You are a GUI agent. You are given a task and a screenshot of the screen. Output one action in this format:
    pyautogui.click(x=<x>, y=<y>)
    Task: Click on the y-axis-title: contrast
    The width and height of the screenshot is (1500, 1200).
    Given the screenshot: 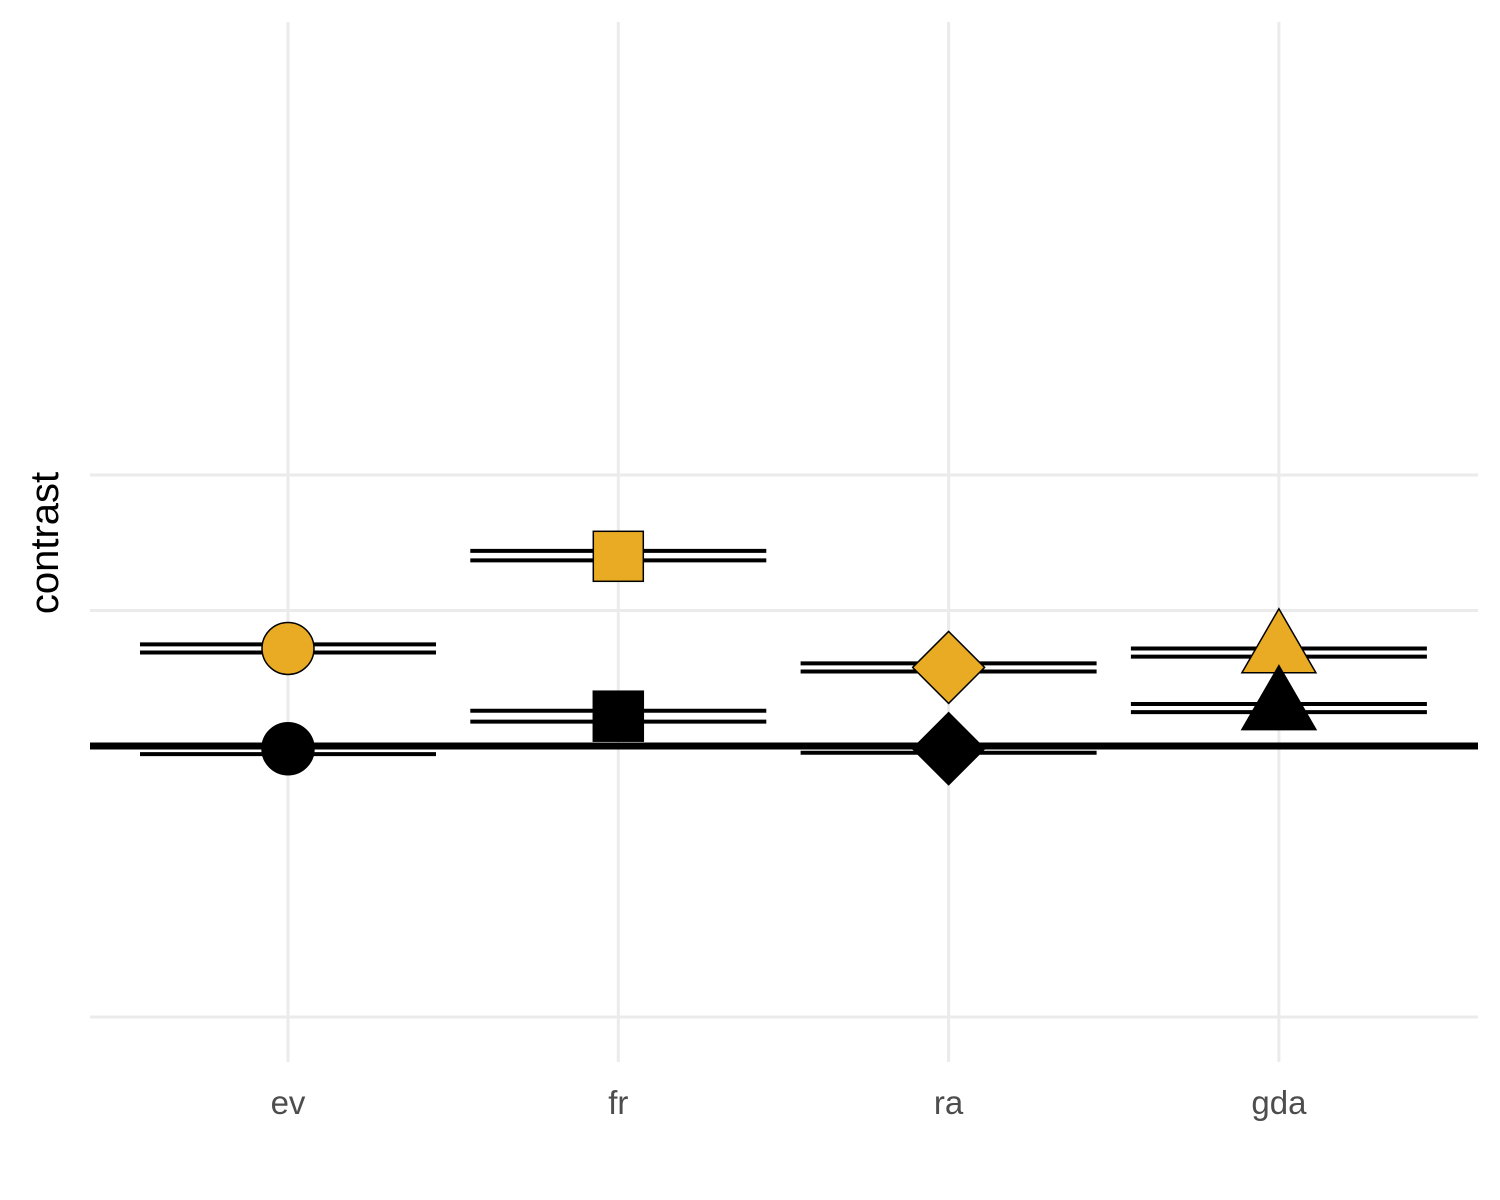 What is the action you would take?
    pyautogui.click(x=45, y=543)
    